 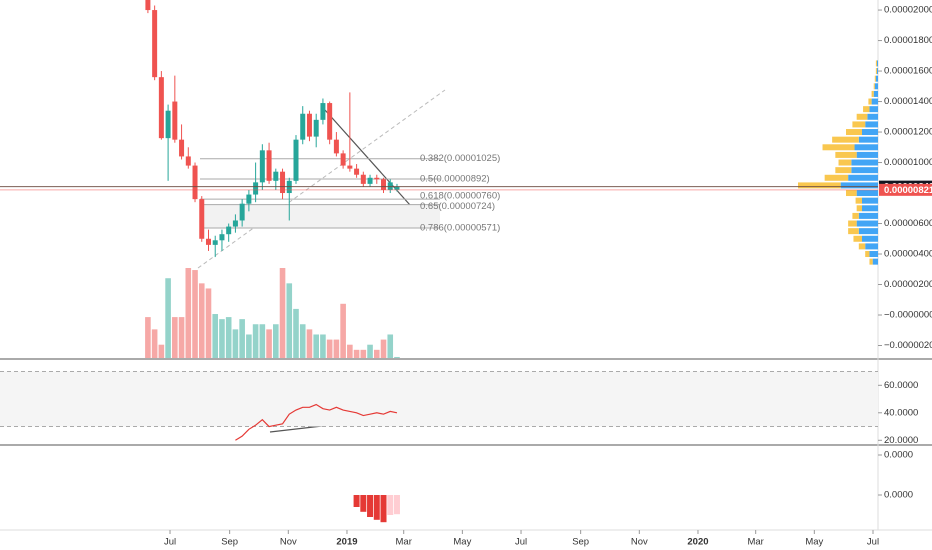 What do you see at coordinates (908, 223) in the screenshot?
I see `y-tick-label: 0.00000600` at bounding box center [908, 223].